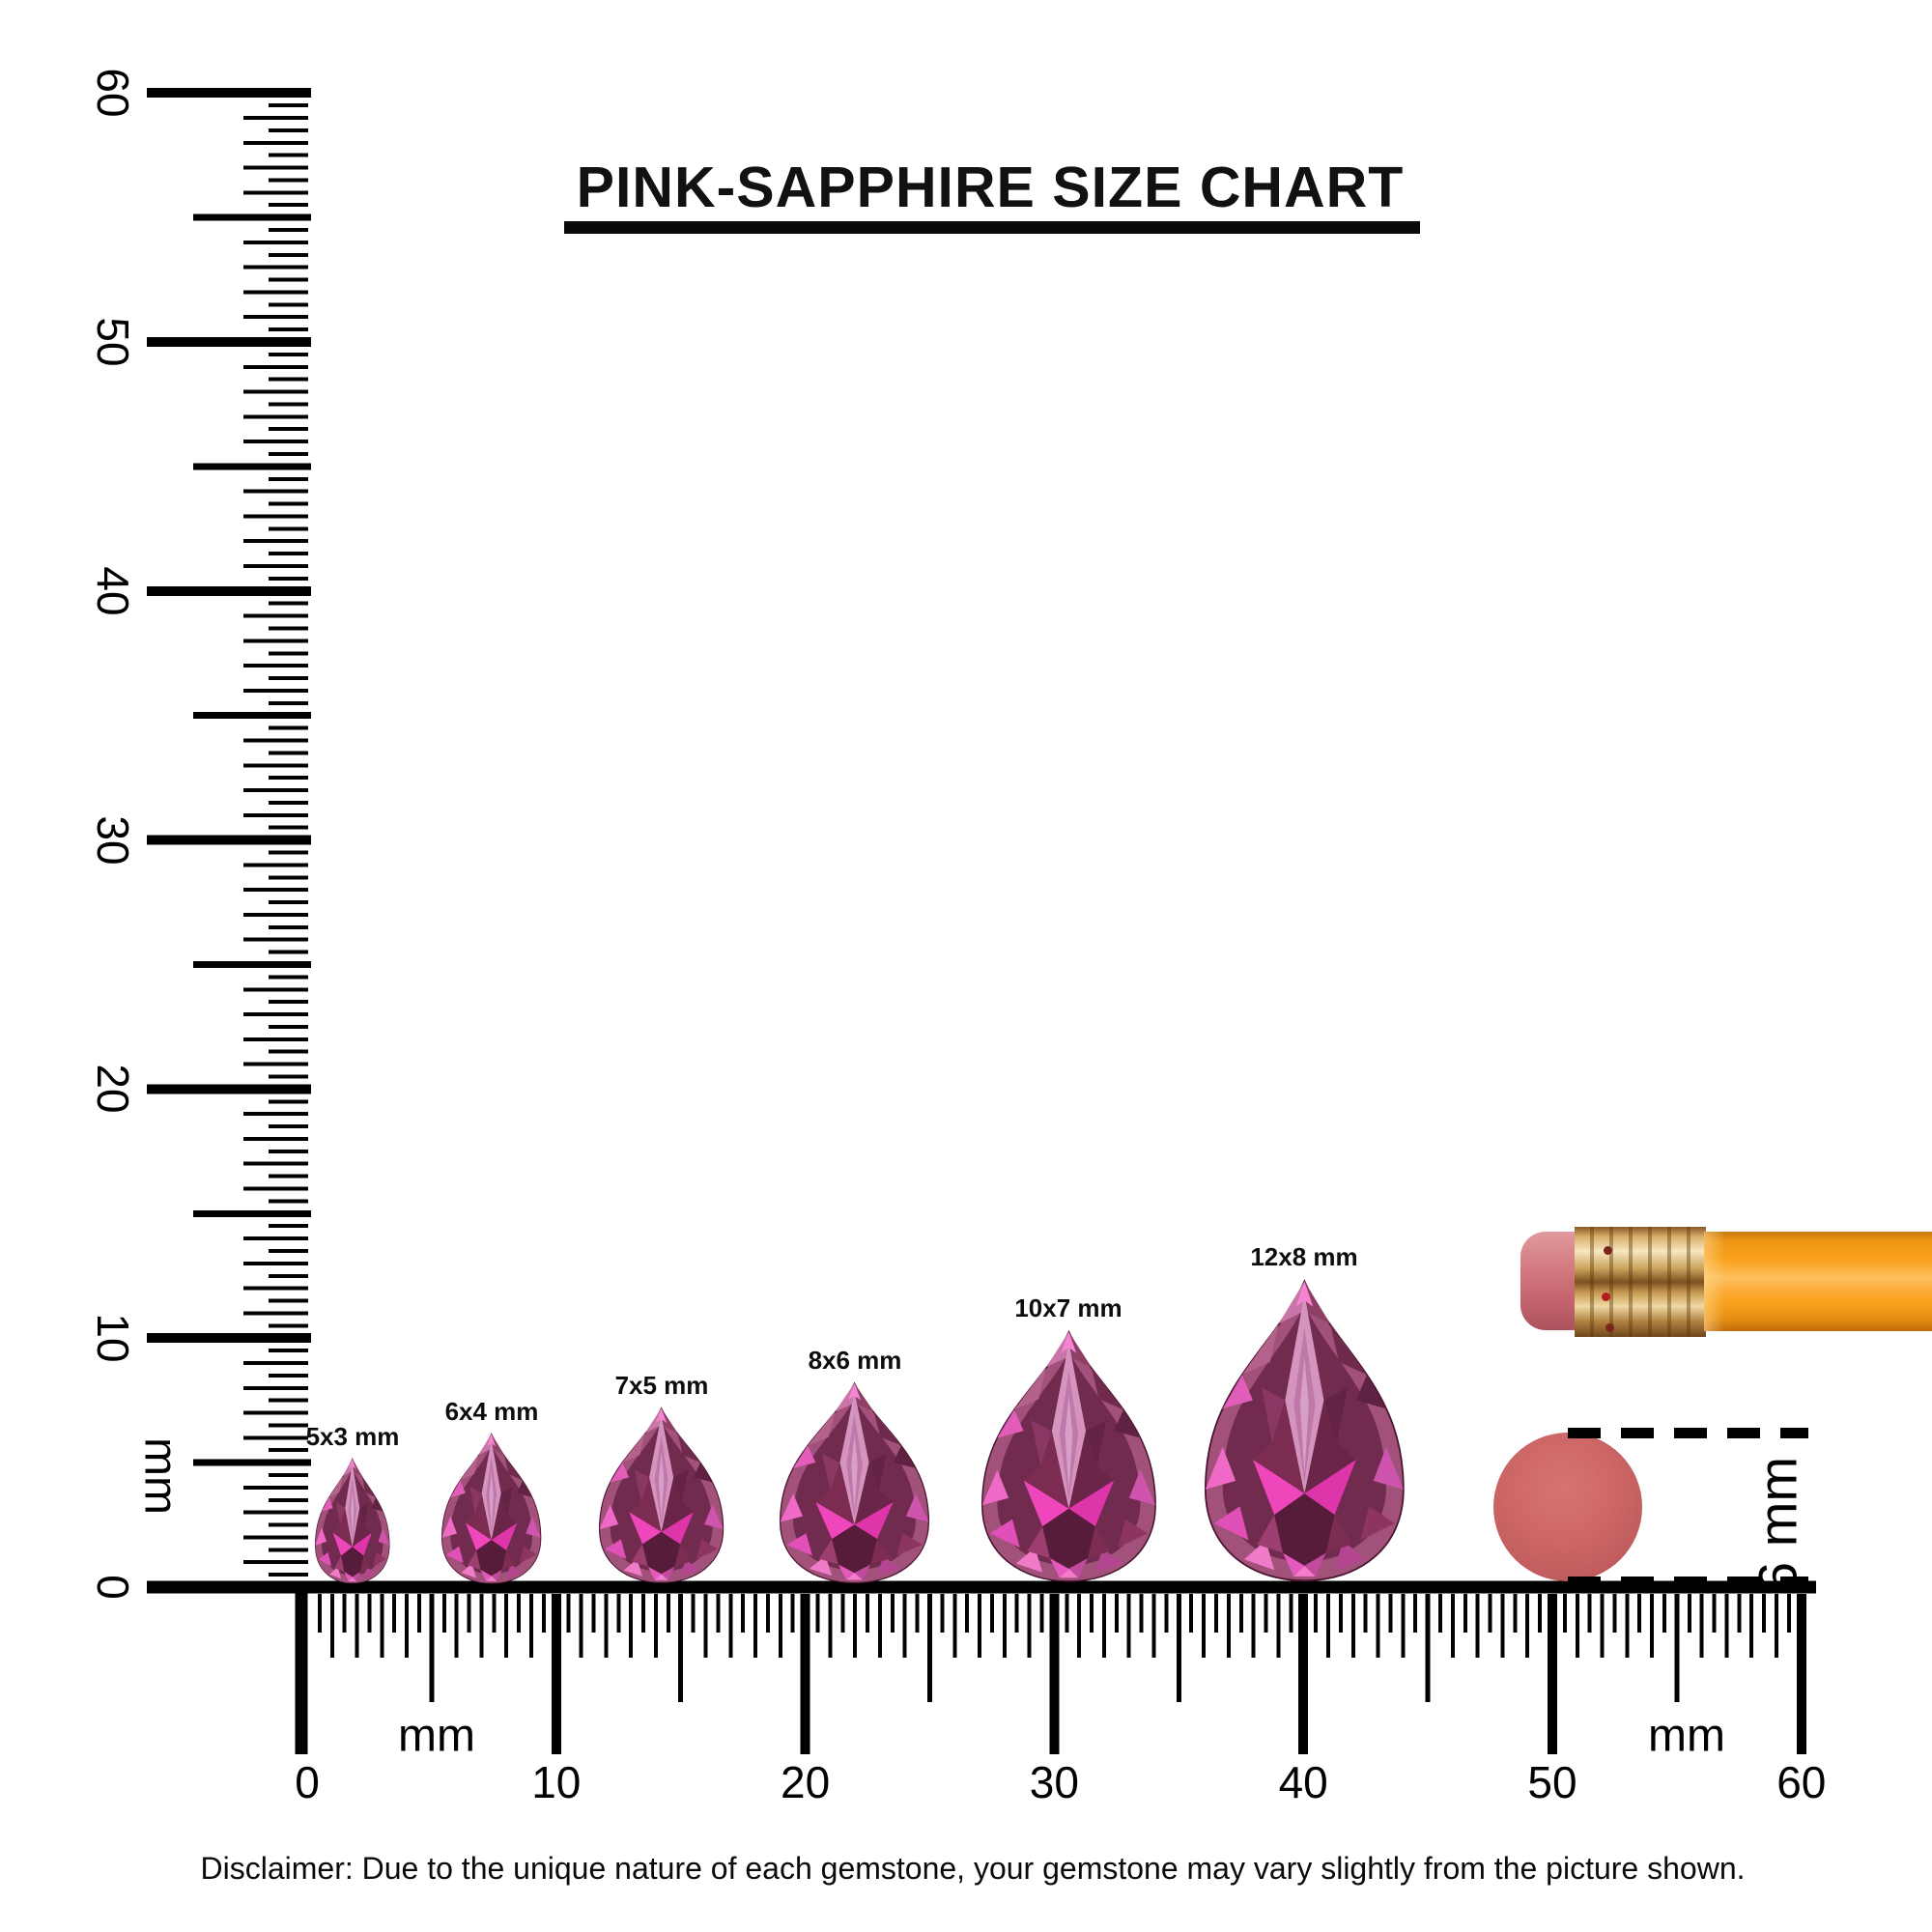 This screenshot has height=1932, width=1932. I want to click on gem: 7x5 mm, so click(661, 1478).